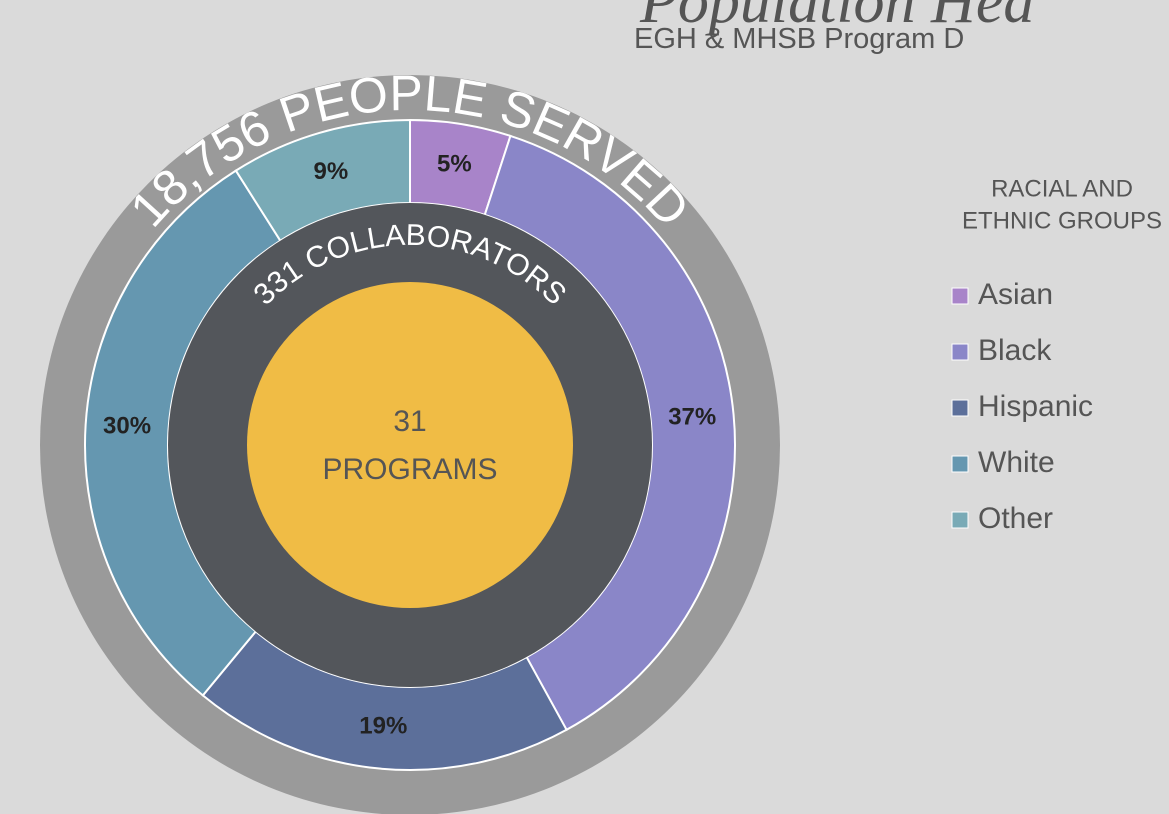 The width and height of the screenshot is (1169, 814). Describe the element at coordinates (409, 421) in the screenshot. I see `center-label: 31` at that location.